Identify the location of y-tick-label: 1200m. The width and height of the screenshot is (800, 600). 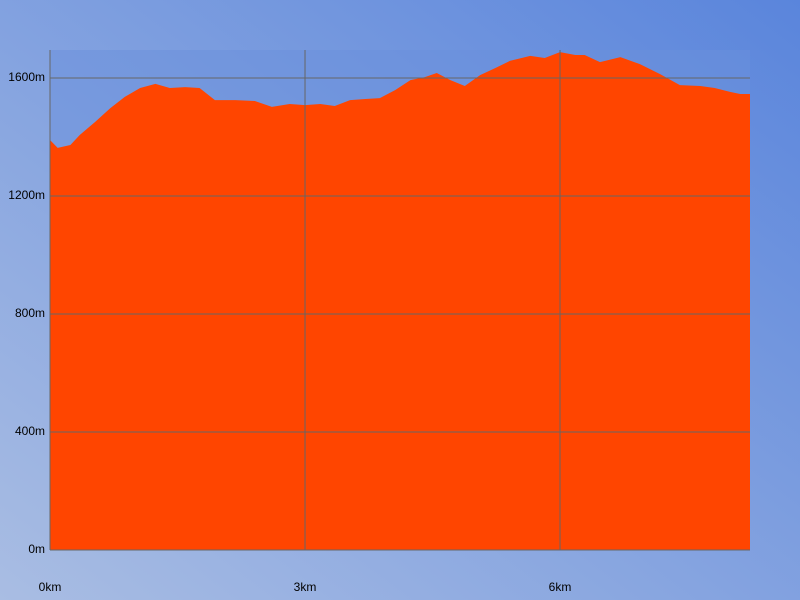
(26, 195).